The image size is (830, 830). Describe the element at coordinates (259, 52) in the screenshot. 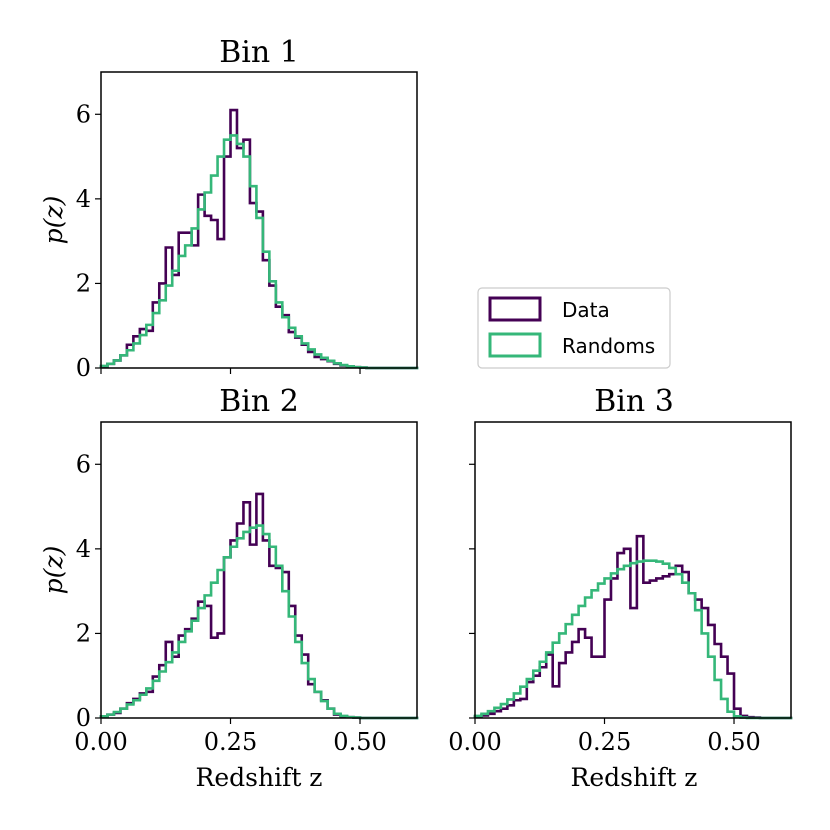

I see `panel-title: Bin 1` at that location.